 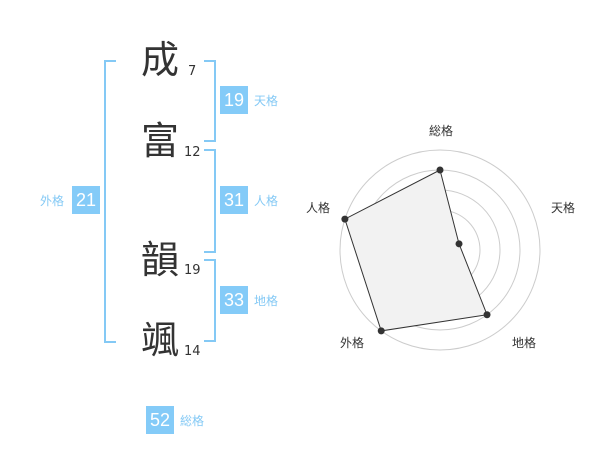 I want to click on soukaku-label: 総格, so click(x=192, y=421).